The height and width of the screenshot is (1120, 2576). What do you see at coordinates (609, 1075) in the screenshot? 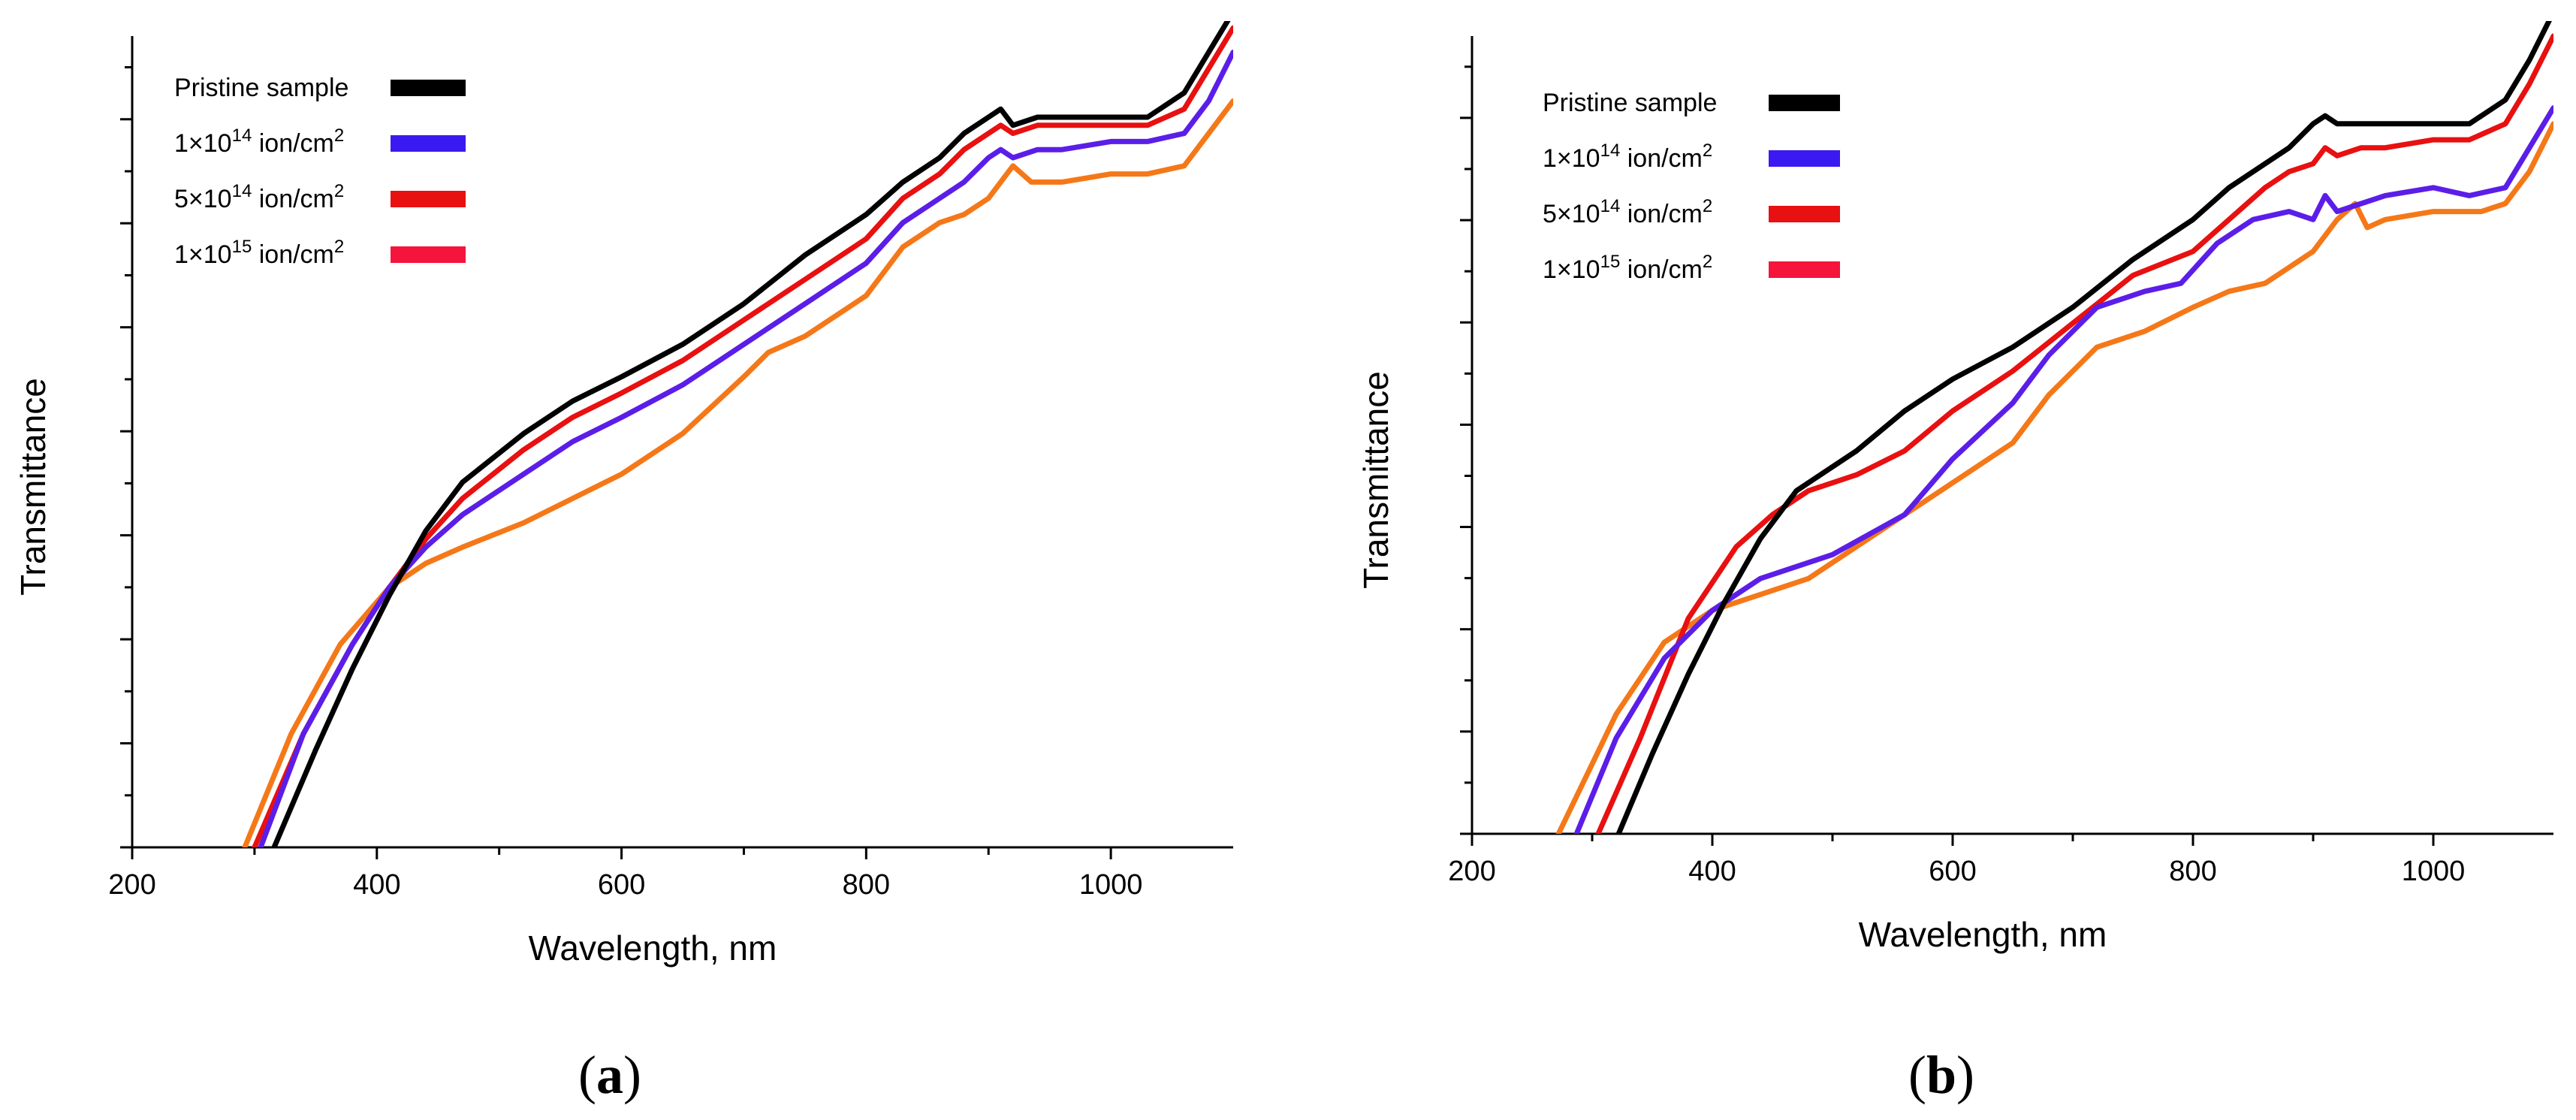
I see `panel-label: (a)` at bounding box center [609, 1075].